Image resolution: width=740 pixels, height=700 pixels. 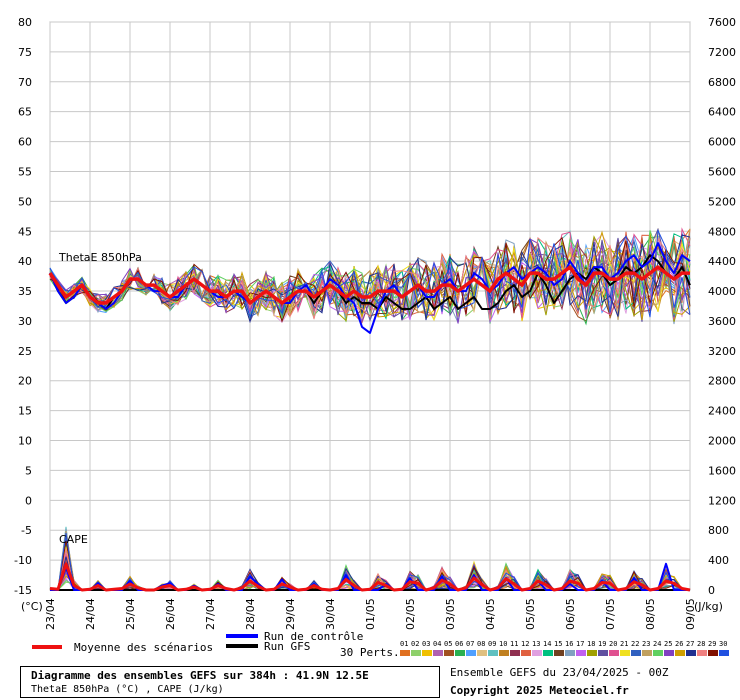 What do you see at coordinates (370, 577) in the screenshot?
I see `mean-cape-line` at bounding box center [370, 577].